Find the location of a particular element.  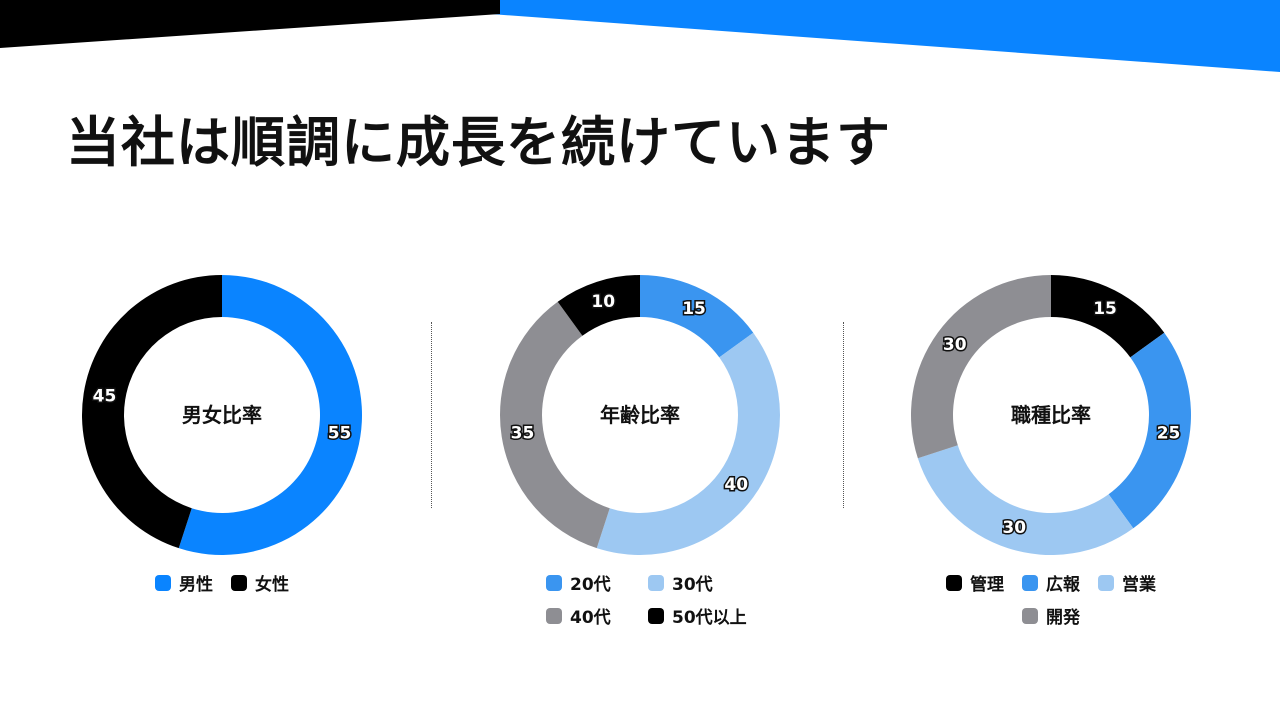

legend-item-age-3: 50代以上 is located at coordinates (697, 615).